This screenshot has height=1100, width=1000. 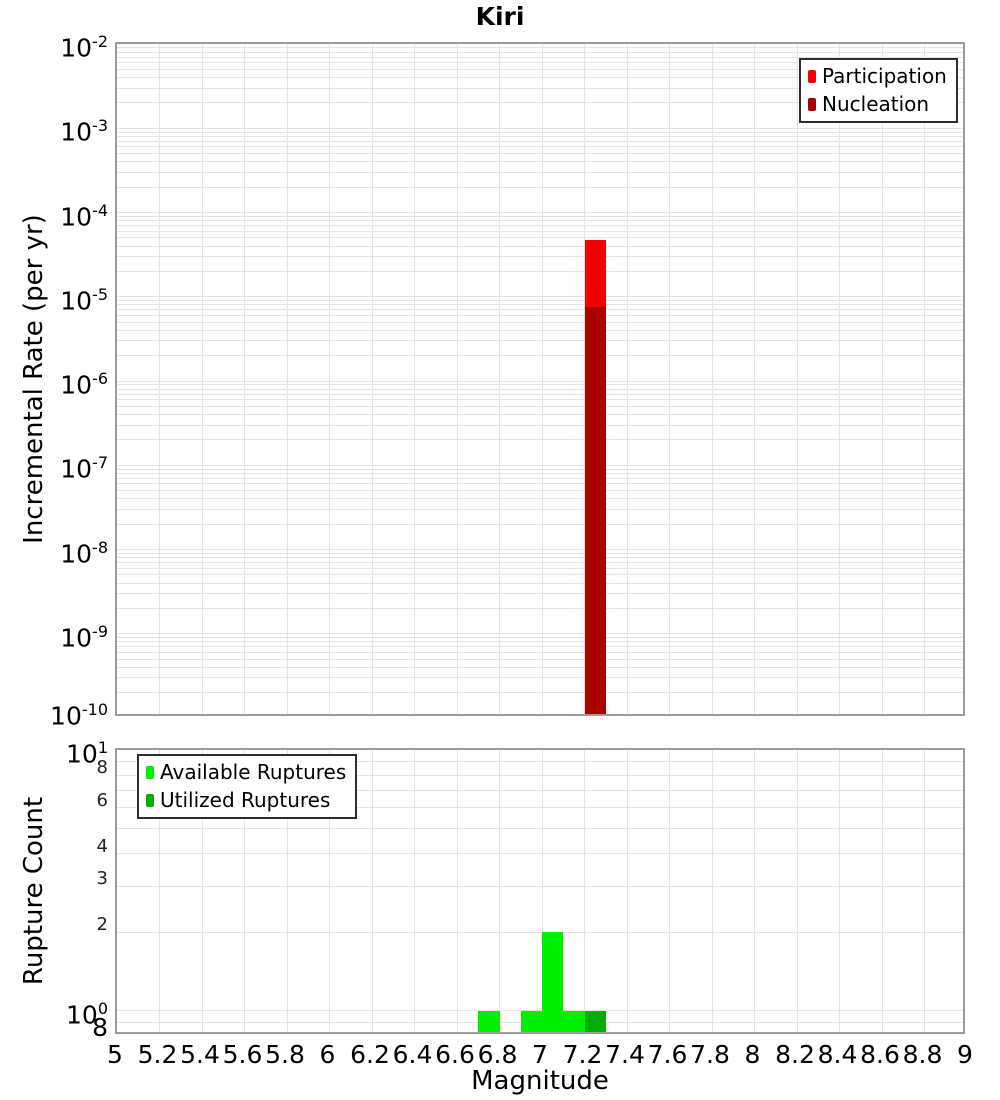 What do you see at coordinates (540, 1054) in the screenshot?
I see `x-tick-label: 7` at bounding box center [540, 1054].